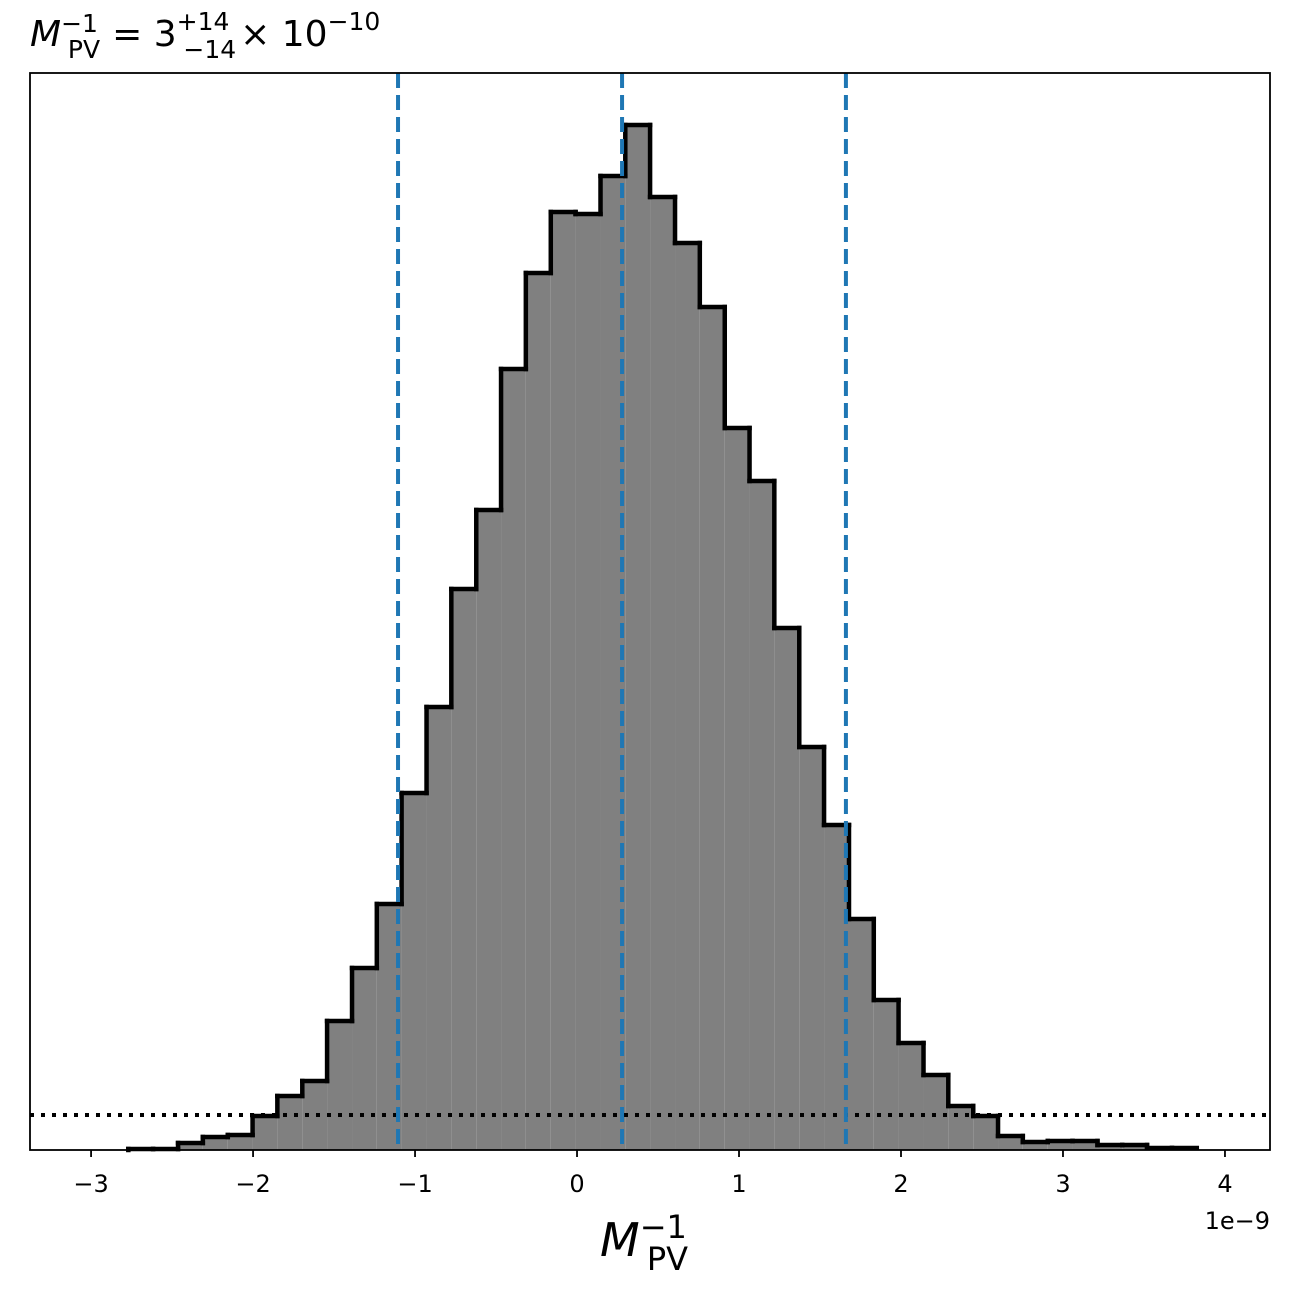 This screenshot has width=1289, height=1293. I want to click on title-exponent: −10, so click(354, 21).